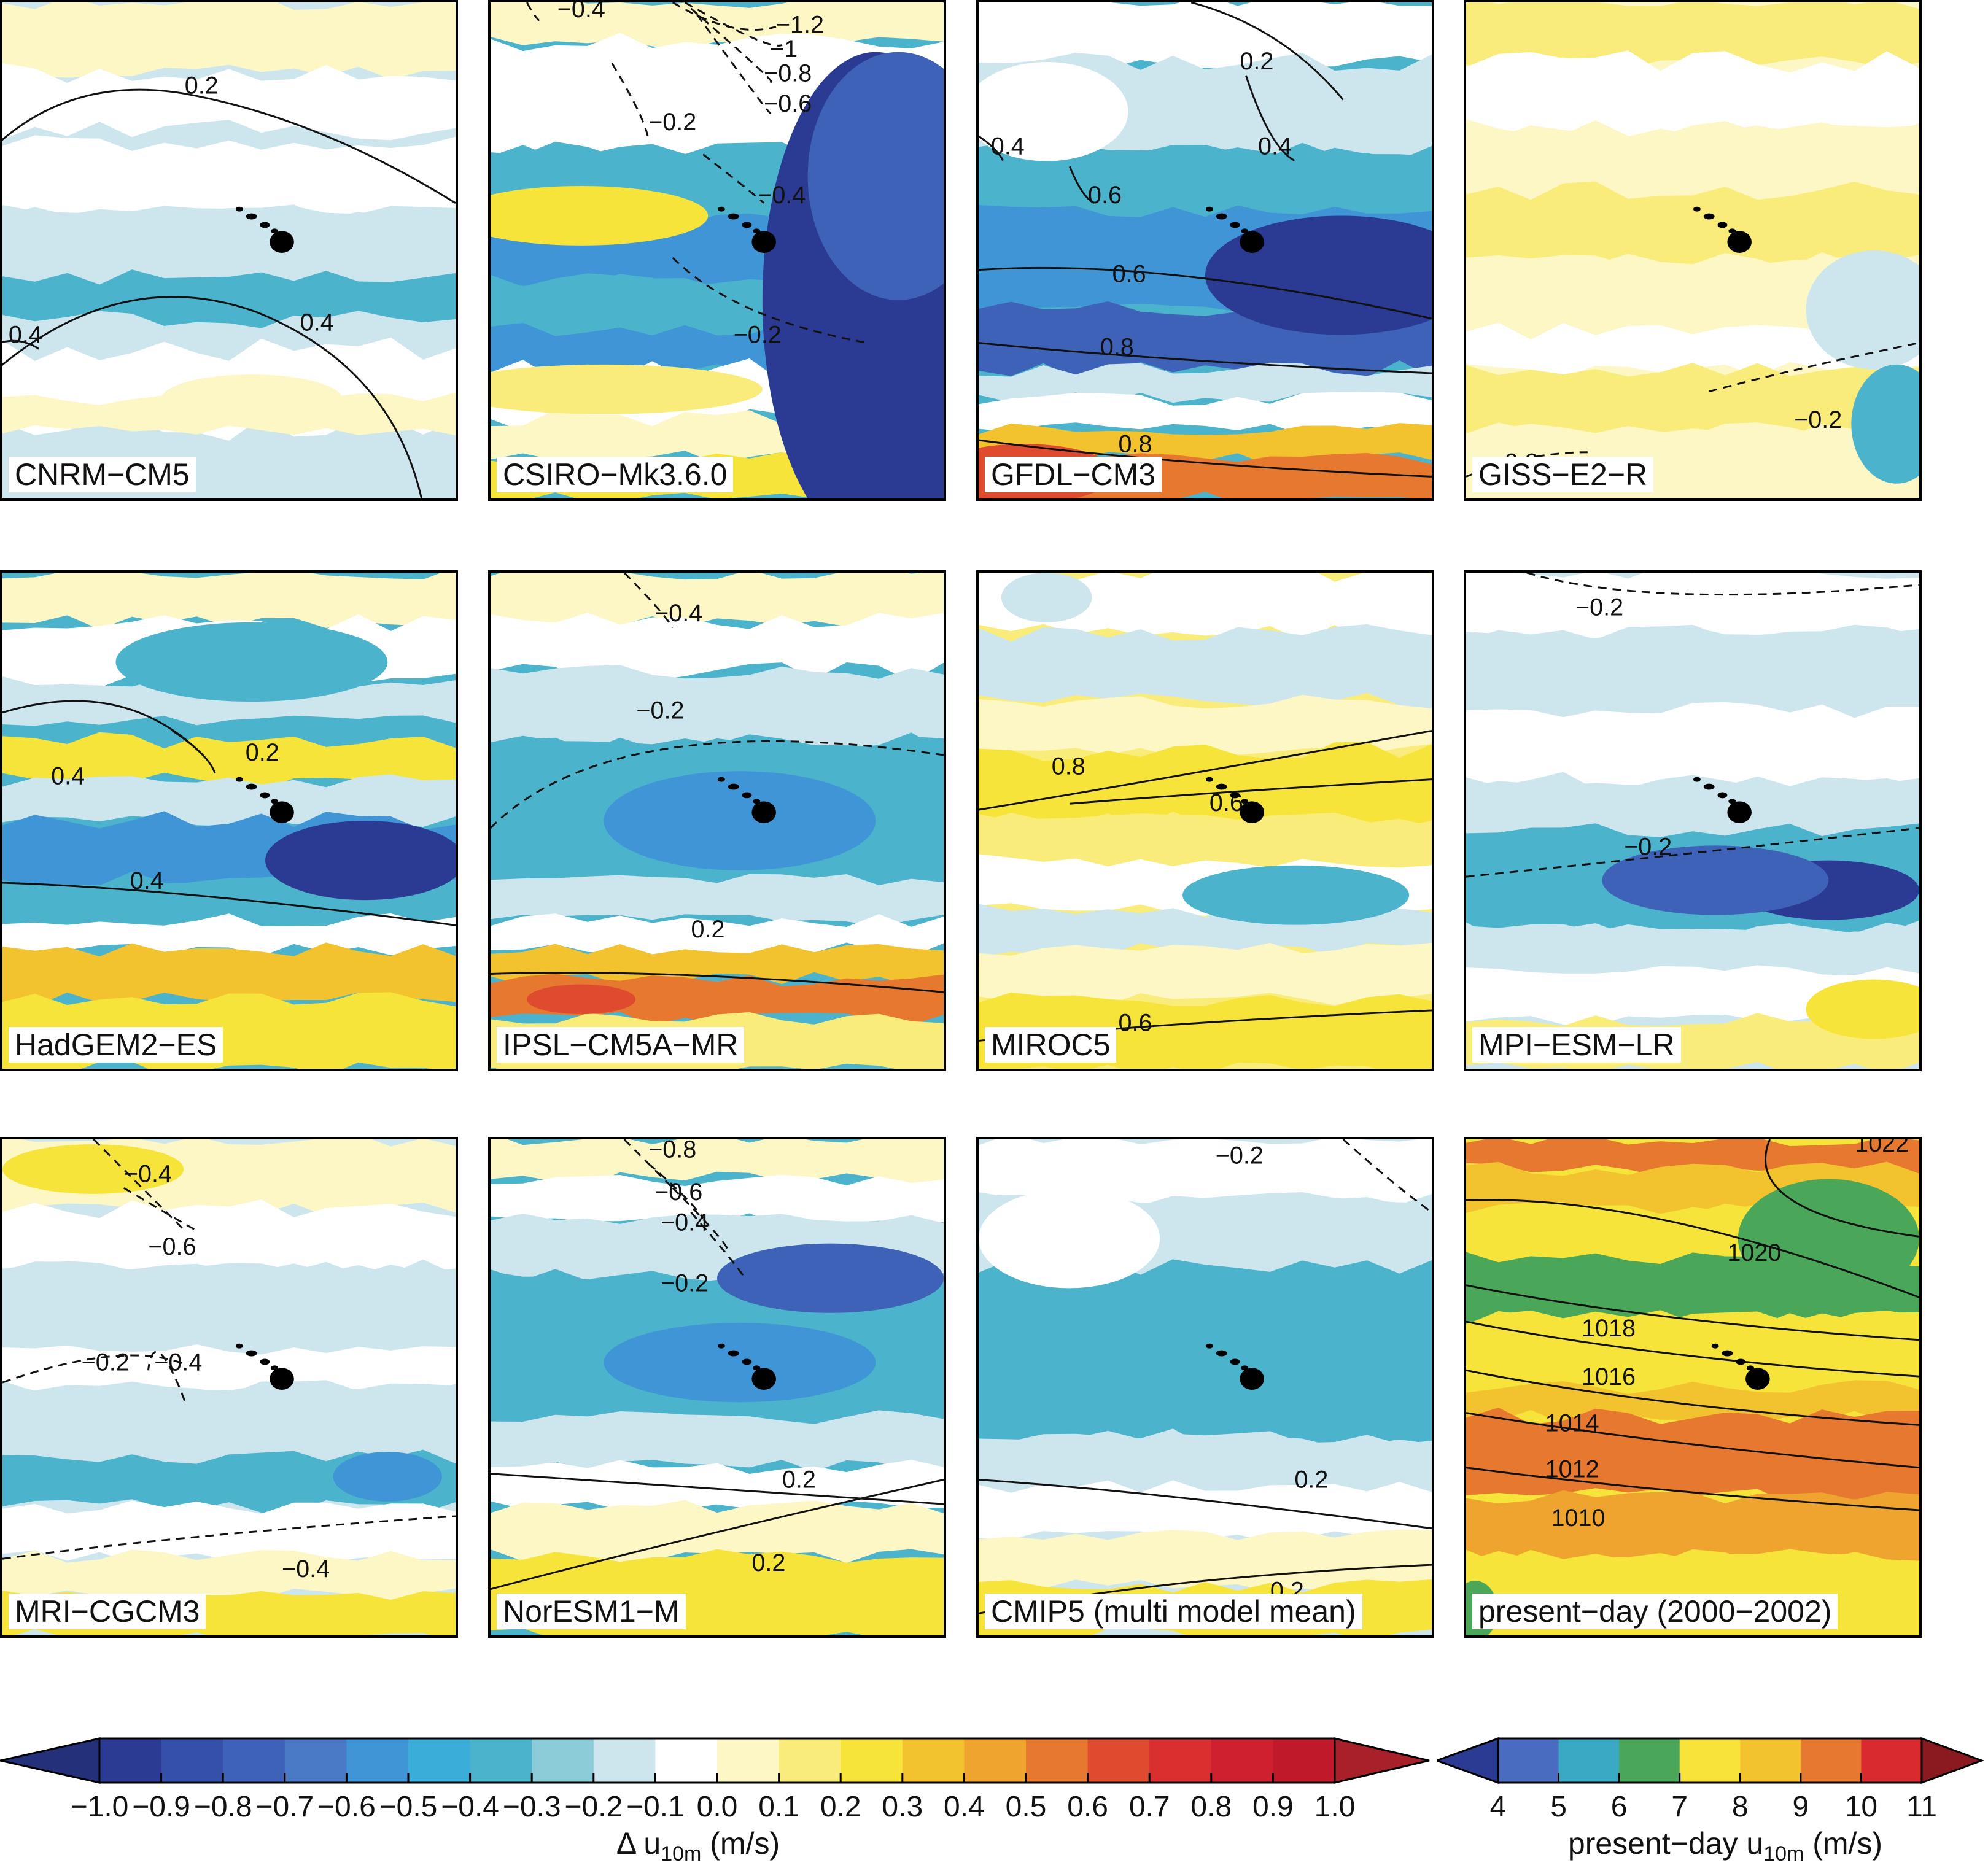 Image resolution: width=1988 pixels, height=1868 pixels. I want to click on colorbar-tick-label: 5, so click(1558, 1807).